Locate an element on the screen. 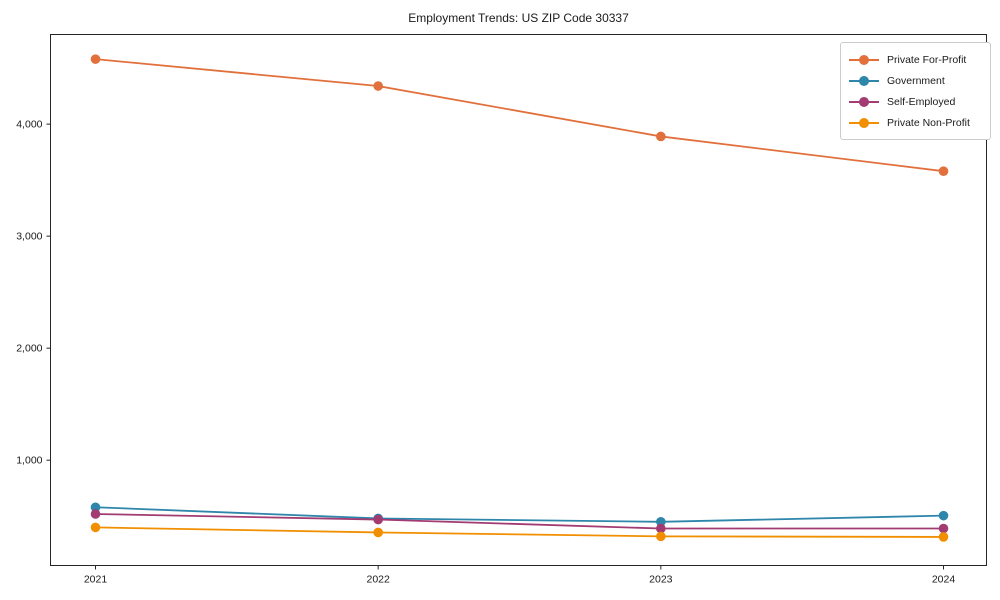  legend-label: Self-Employed is located at coordinates (921, 101).